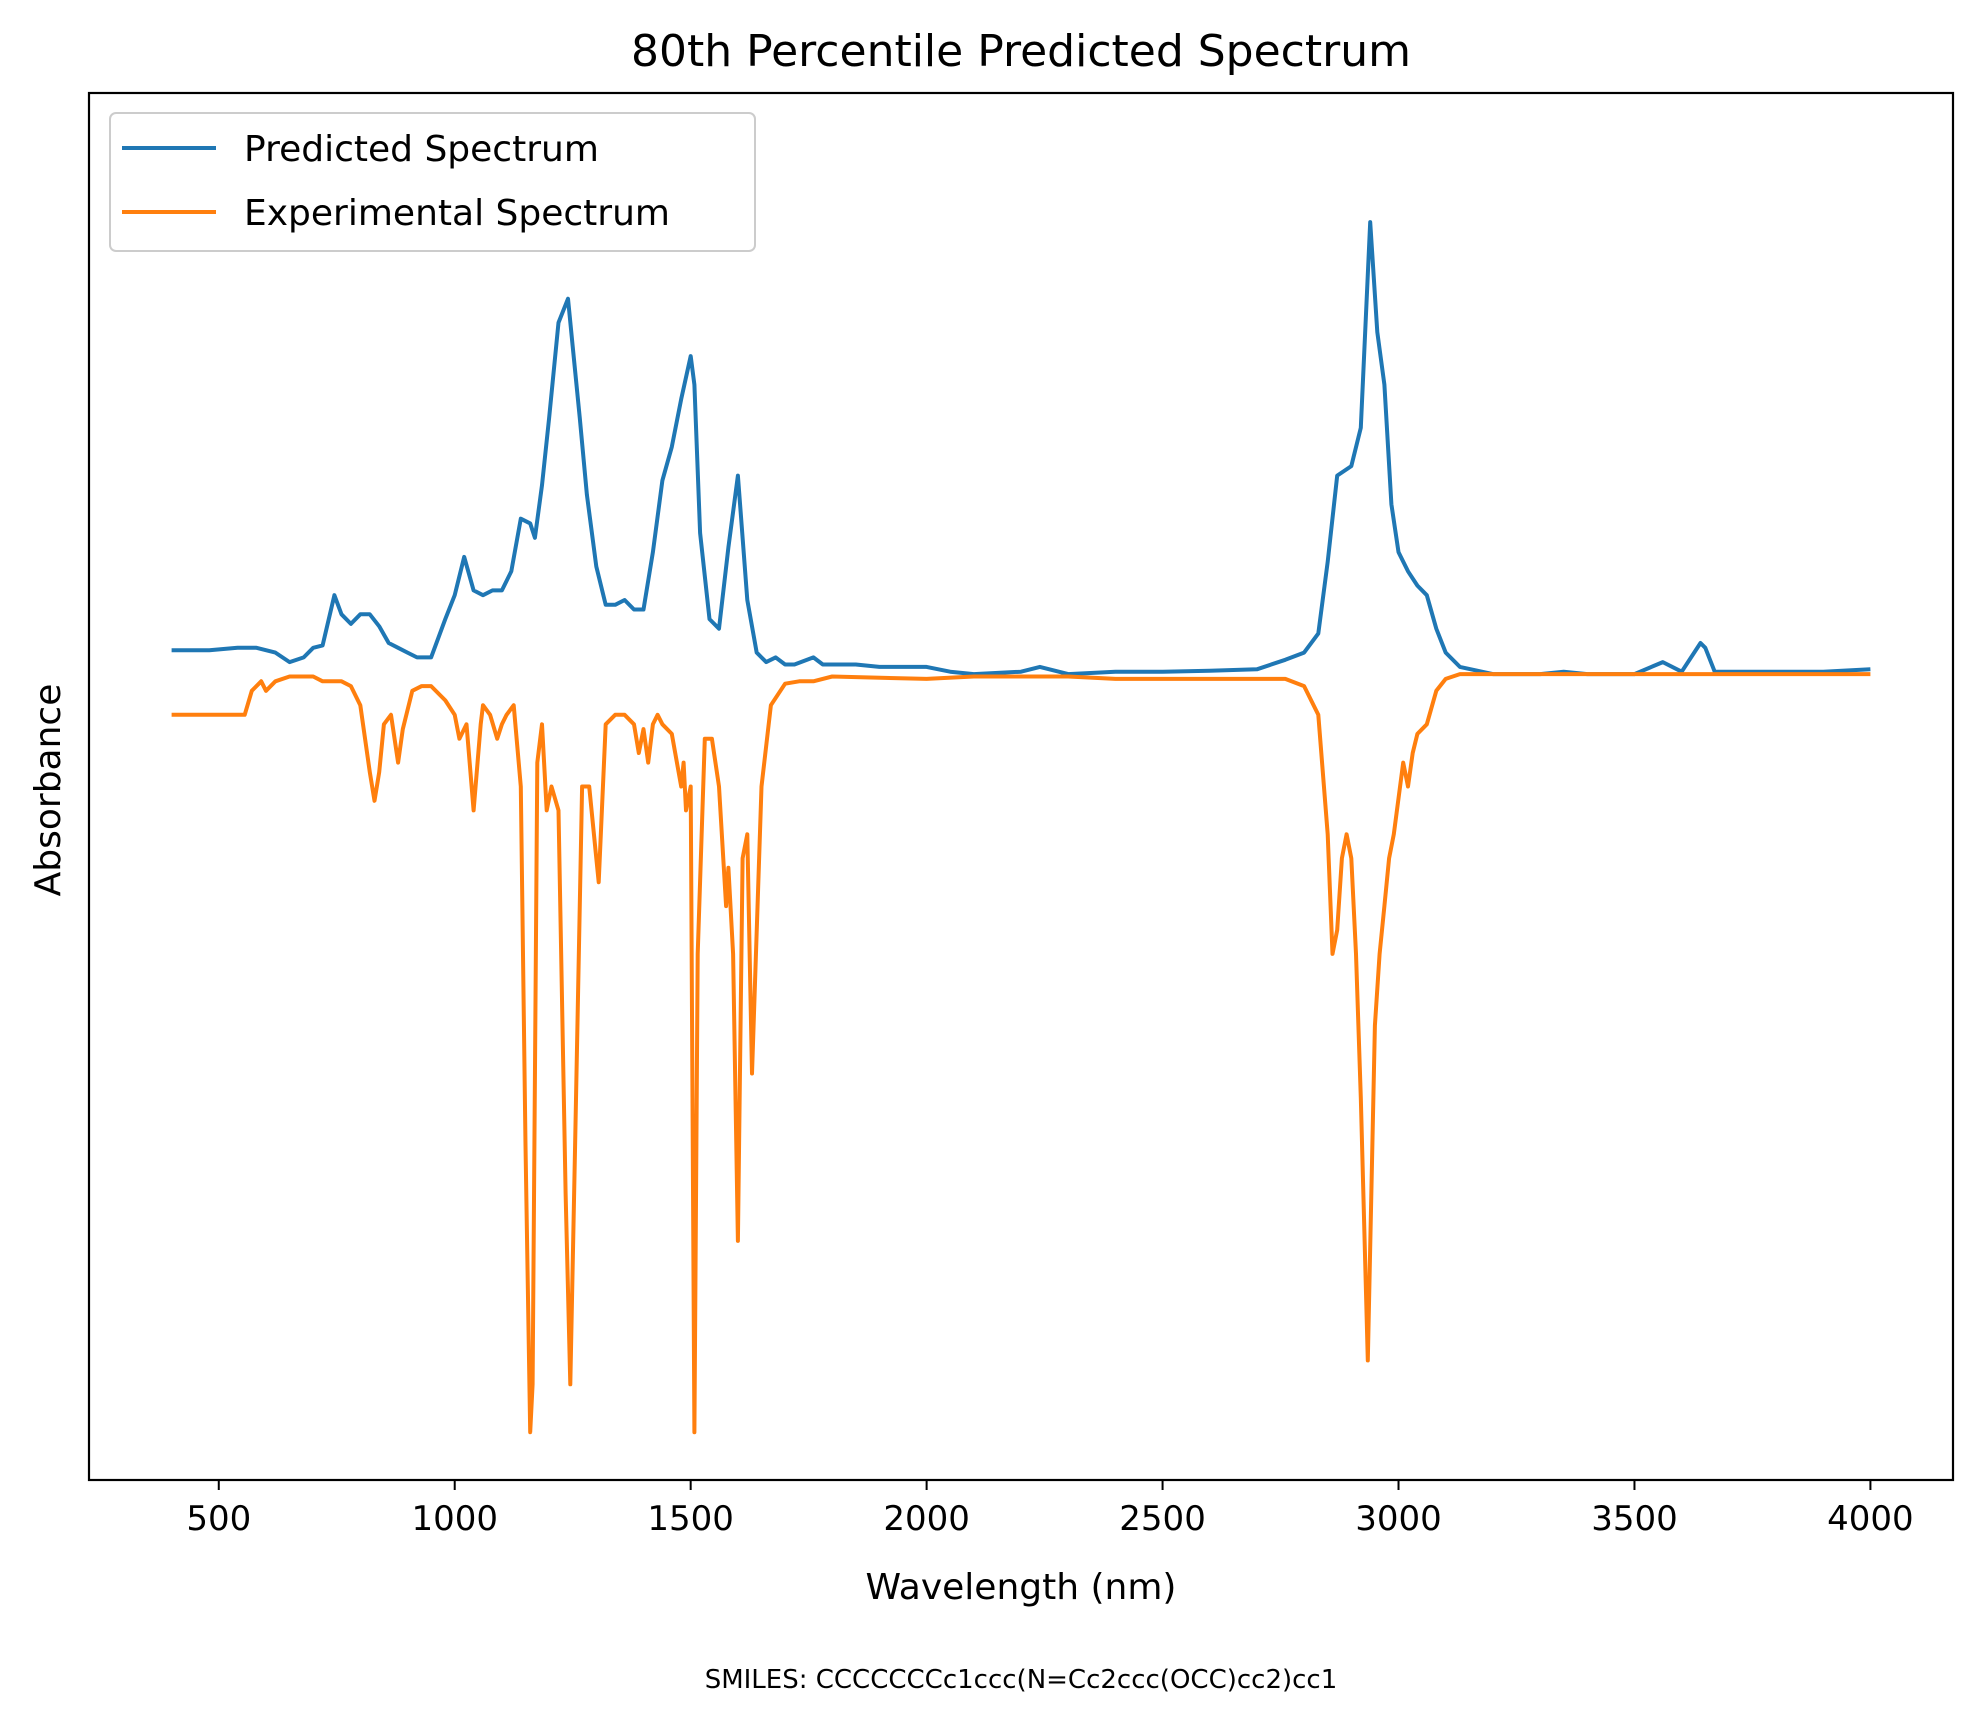  I want to click on legend: Predicted Spectrum Experimental Spectrum, so click(432, 182).